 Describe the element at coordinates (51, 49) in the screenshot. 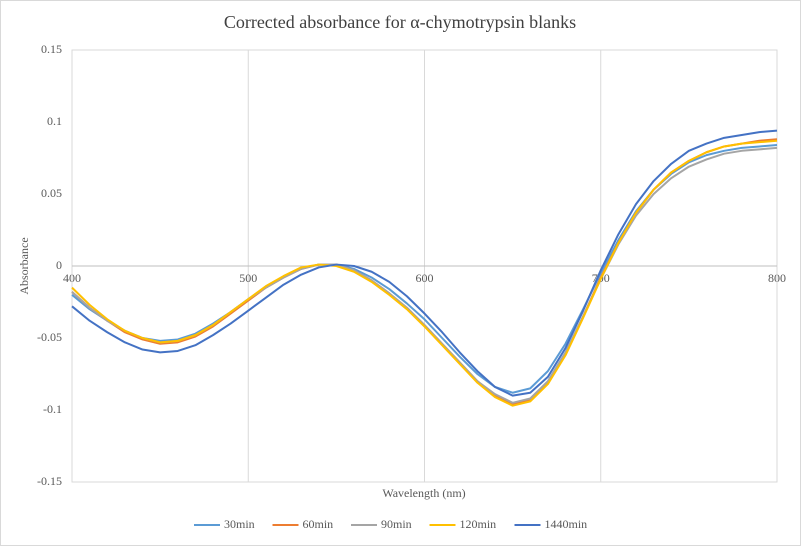

I see `y-tick-label: 0.15` at that location.